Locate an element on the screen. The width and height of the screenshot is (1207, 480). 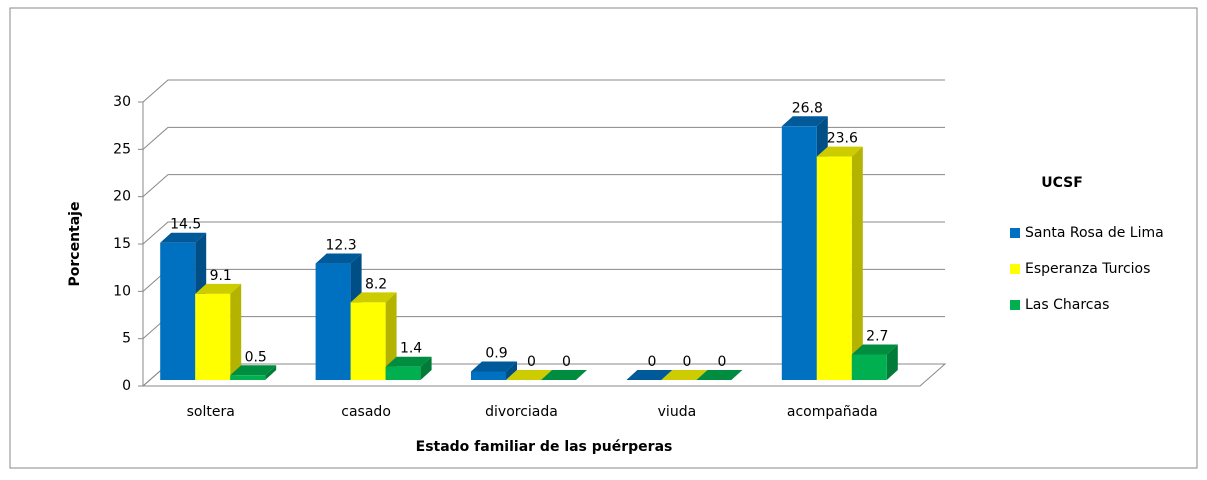
data-label: 26.8 is located at coordinates (807, 108).